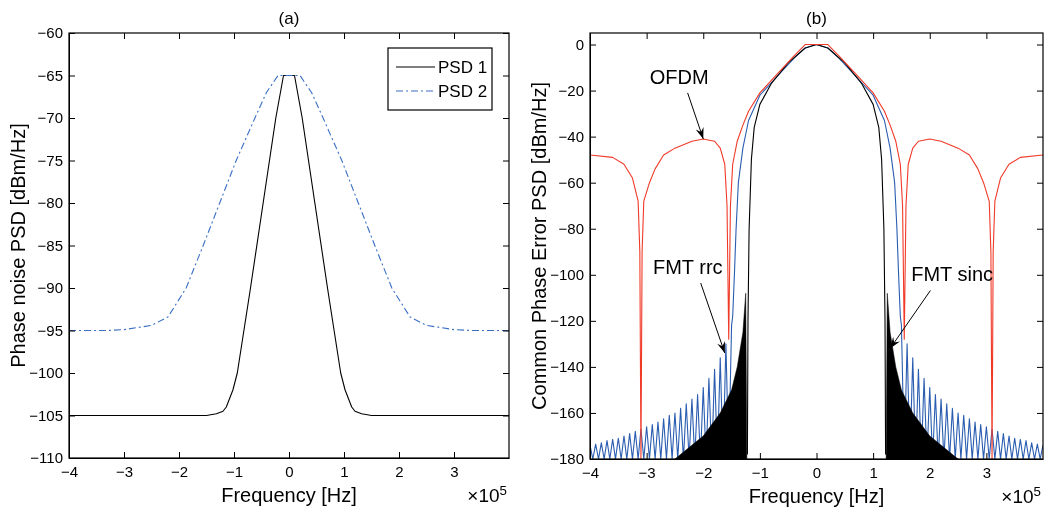 This screenshot has height=513, width=1046. Describe the element at coordinates (567, 459) in the screenshot. I see `y-tick-label: −180` at that location.